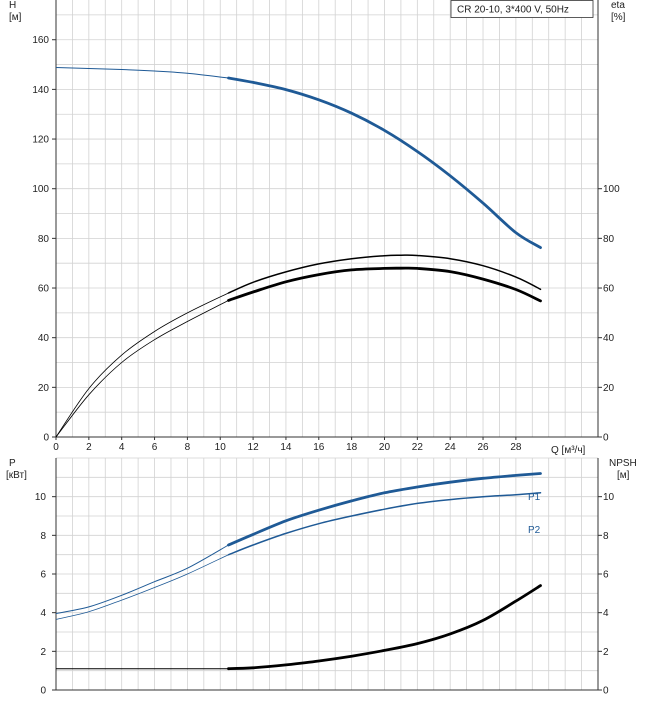 The image size is (658, 705). Describe the element at coordinates (516, 447) in the screenshot. I see `flow-tick-label: 28` at that location.